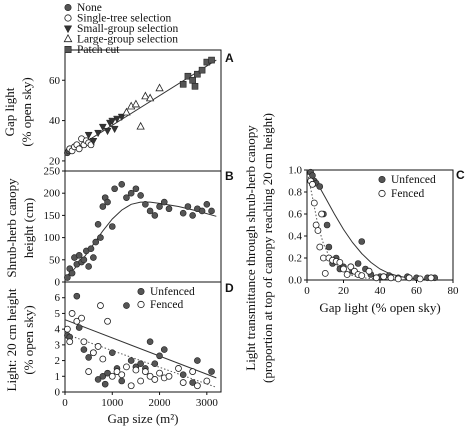 The width and height of the screenshot is (474, 434). What do you see at coordinates (52, 238) in the screenshot?
I see `panel-b-ytick-label: 100` at bounding box center [52, 238].